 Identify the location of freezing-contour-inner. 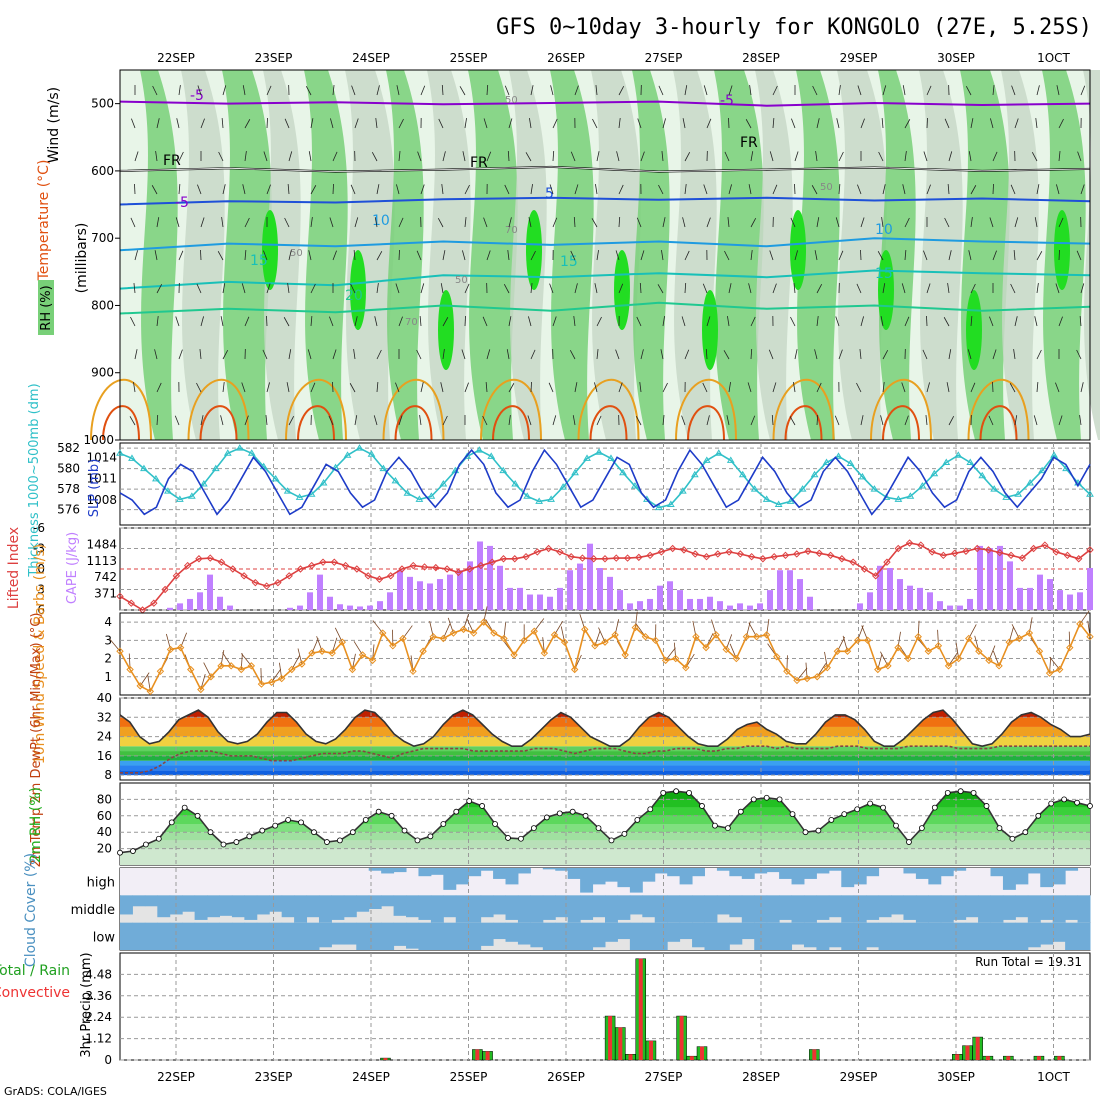
(605, 169).